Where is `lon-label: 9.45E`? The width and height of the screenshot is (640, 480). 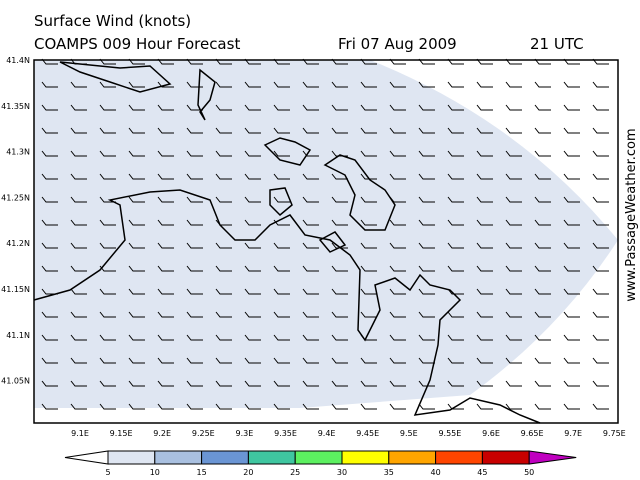 lon-label: 9.45E is located at coordinates (367, 433).